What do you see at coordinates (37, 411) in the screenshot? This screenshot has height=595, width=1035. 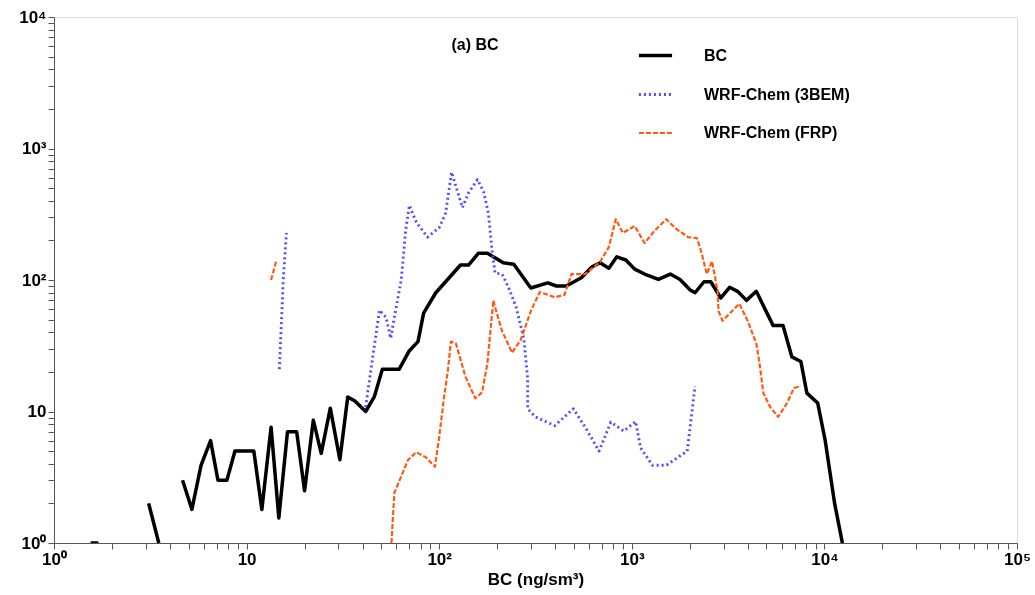 I see `y-tick-label: 10` at bounding box center [37, 411].